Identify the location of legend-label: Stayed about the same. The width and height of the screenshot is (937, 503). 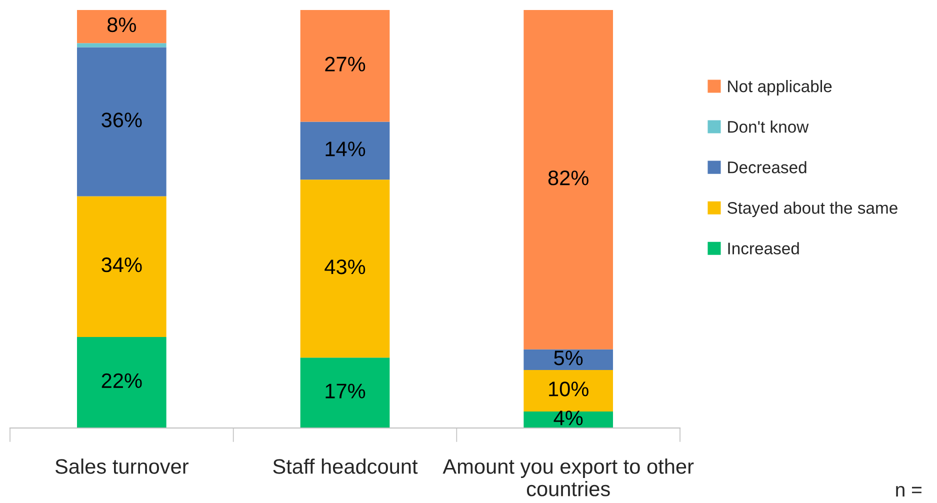
(812, 210).